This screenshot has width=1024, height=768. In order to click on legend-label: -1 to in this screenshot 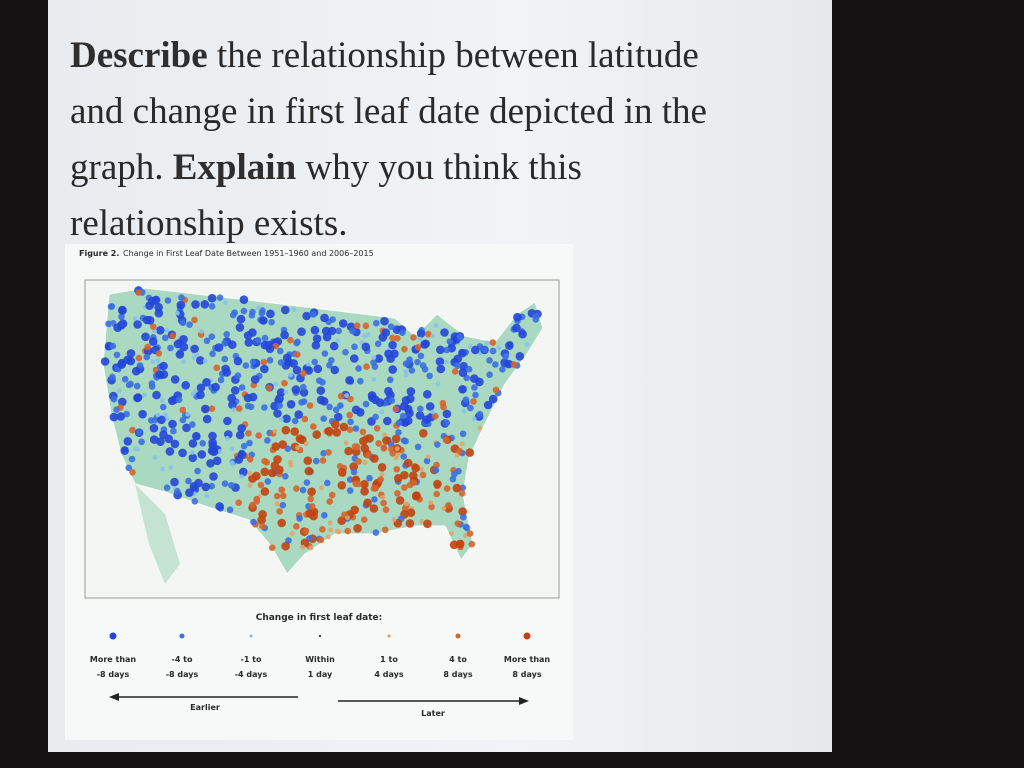, I will do `click(251, 659)`.